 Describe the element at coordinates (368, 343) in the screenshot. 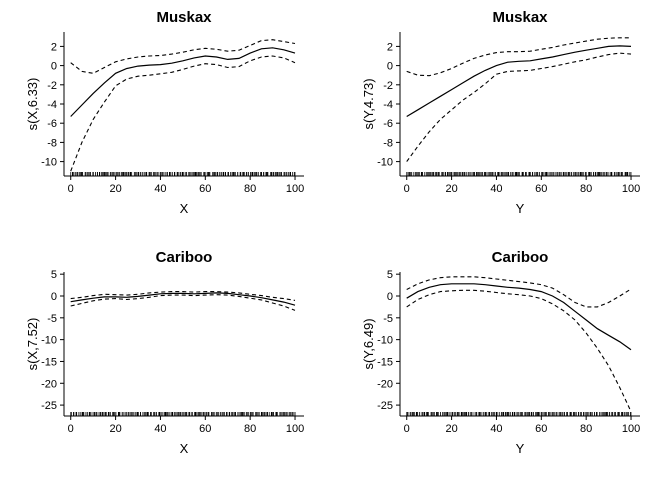

I see `y-axis-label: s(Y,6.49)` at that location.